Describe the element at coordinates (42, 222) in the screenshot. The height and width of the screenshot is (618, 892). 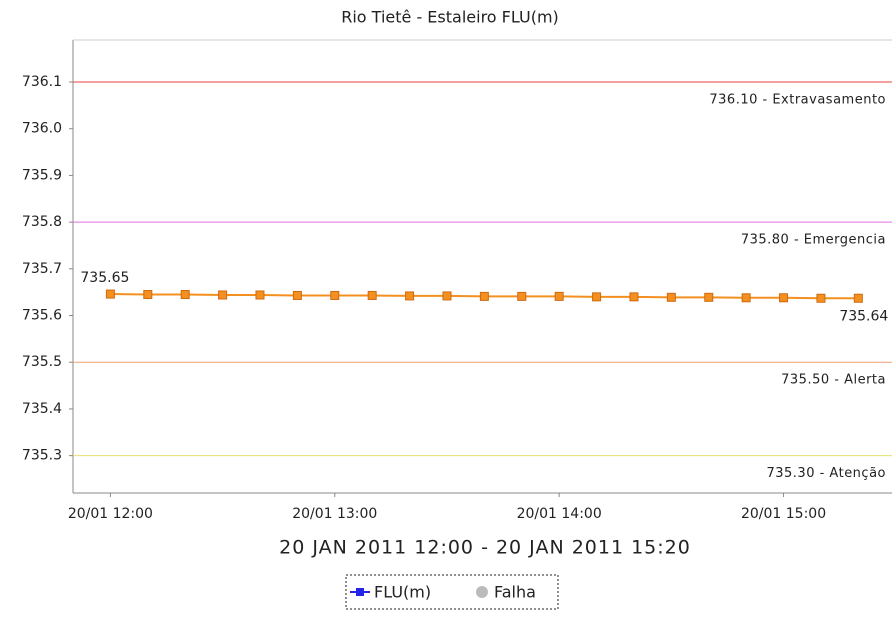
I see `y-tick-label: 735.8` at that location.